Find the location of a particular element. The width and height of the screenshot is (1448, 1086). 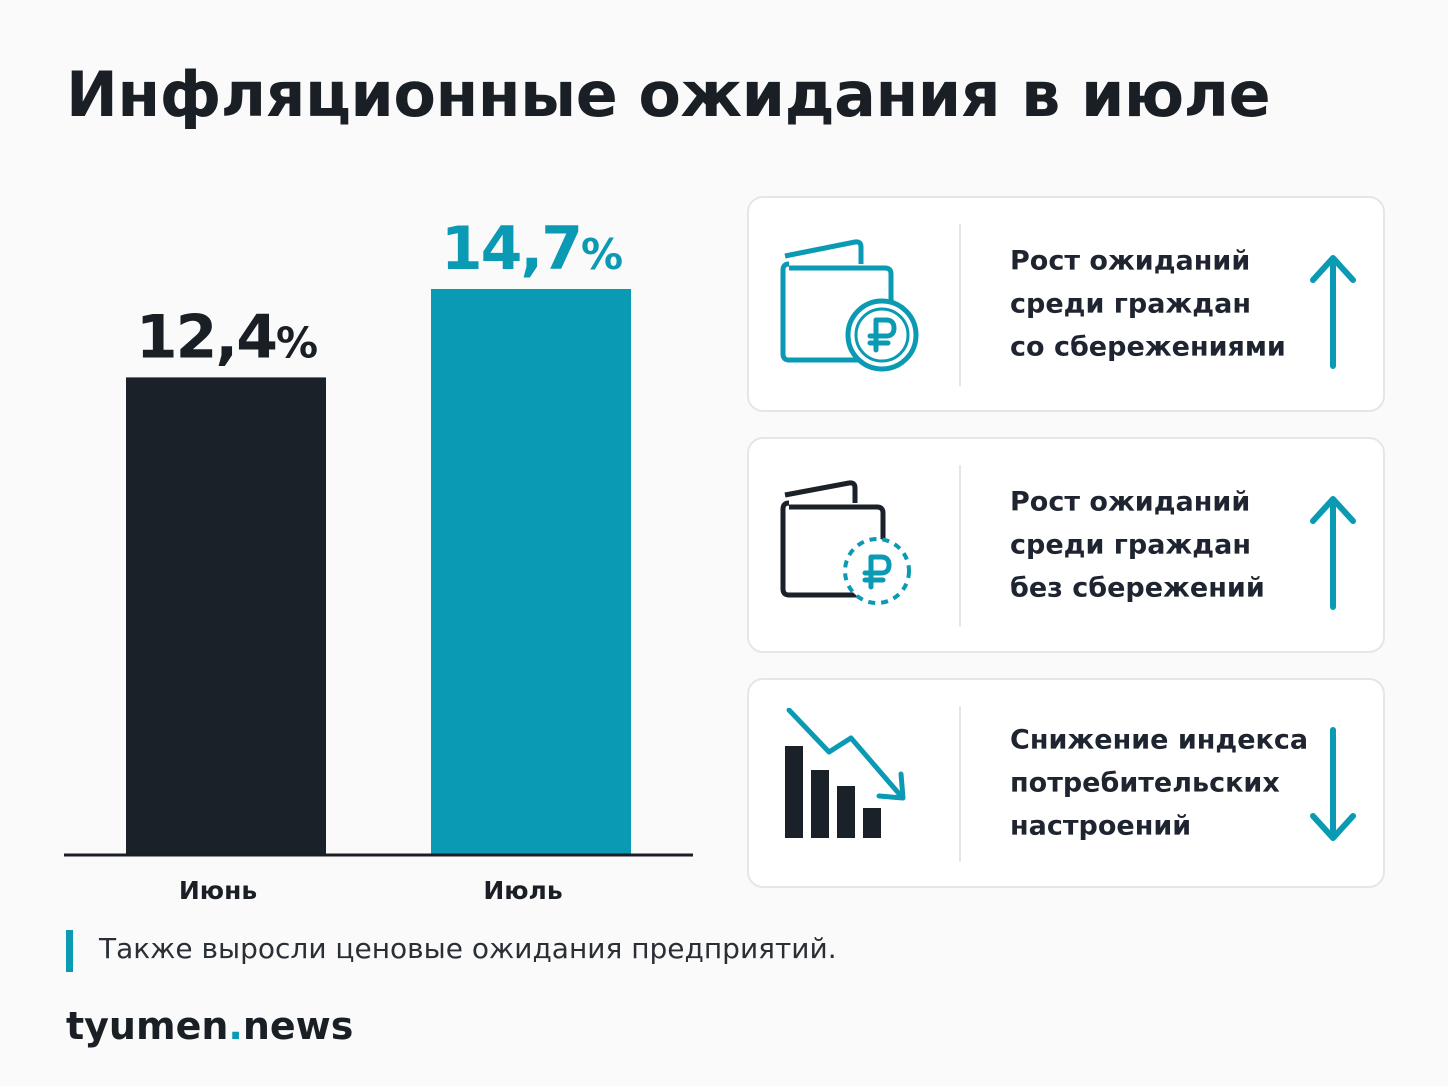

brand-logo: tyumen.news is located at coordinates (209, 1026).